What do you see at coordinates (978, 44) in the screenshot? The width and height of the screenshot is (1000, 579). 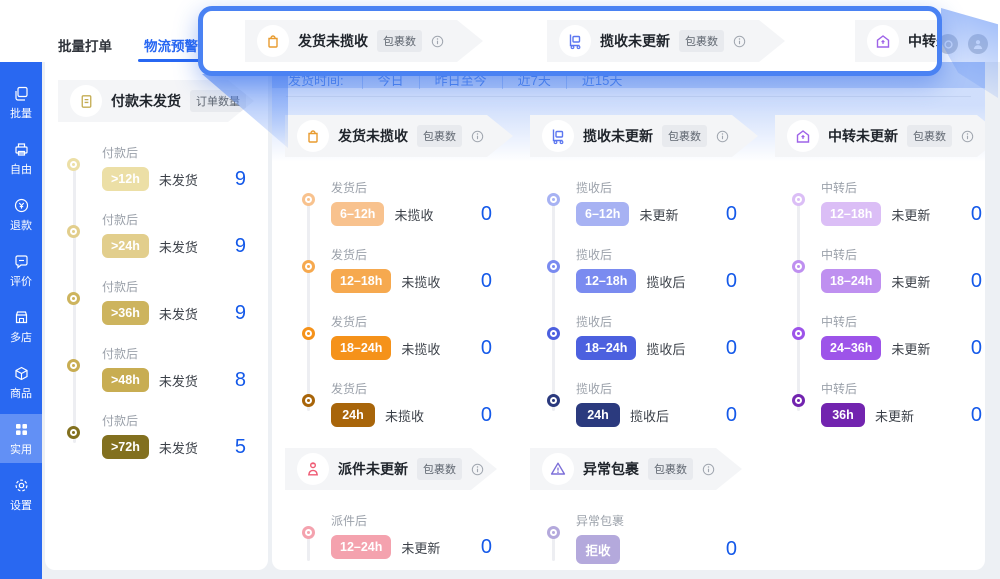 I see `avatar` at bounding box center [978, 44].